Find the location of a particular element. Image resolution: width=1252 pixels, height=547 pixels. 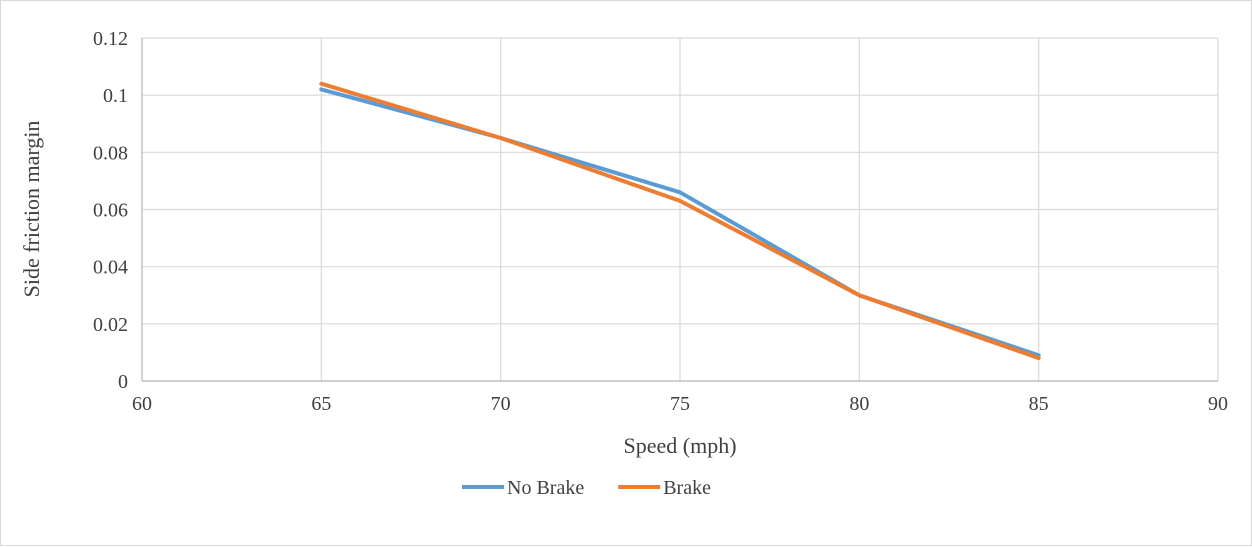

y-tick-label: 0.08 is located at coordinates (110, 153).